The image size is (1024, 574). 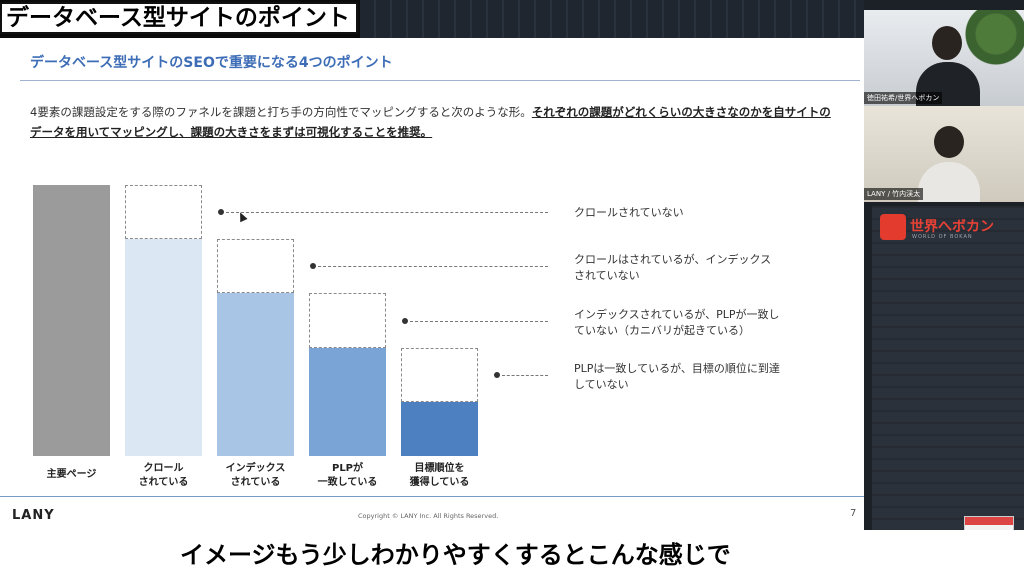 I want to click on subtitle-bar, so click(x=512, y=552).